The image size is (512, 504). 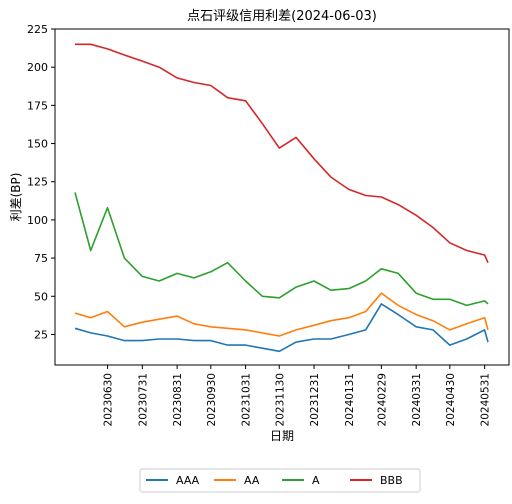 I want to click on legend-label-aaa: AAA, so click(x=188, y=480).